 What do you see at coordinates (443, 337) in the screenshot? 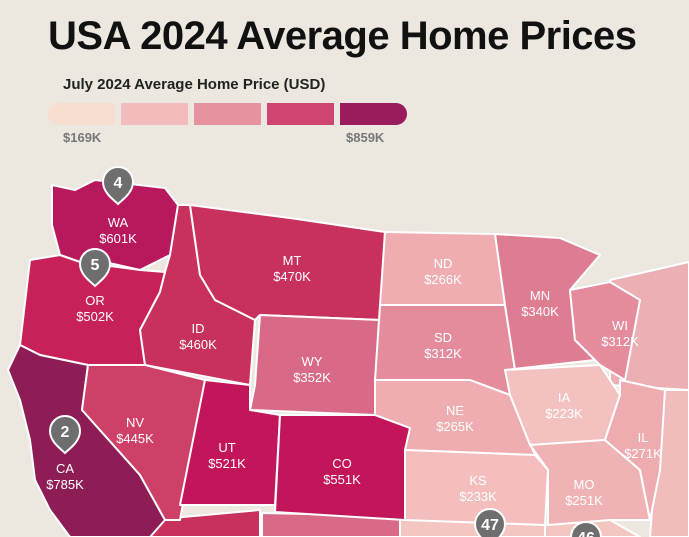
I see `state-label-SD-abbr: SD` at bounding box center [443, 337].